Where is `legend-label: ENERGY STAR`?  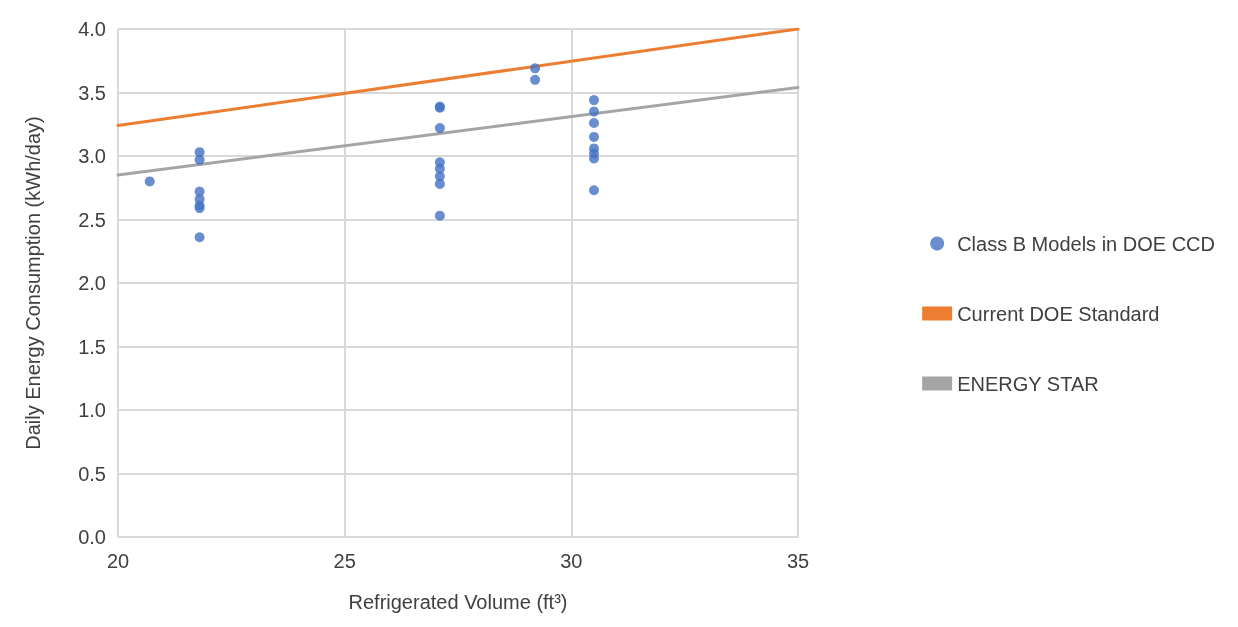 legend-label: ENERGY STAR is located at coordinates (1028, 383).